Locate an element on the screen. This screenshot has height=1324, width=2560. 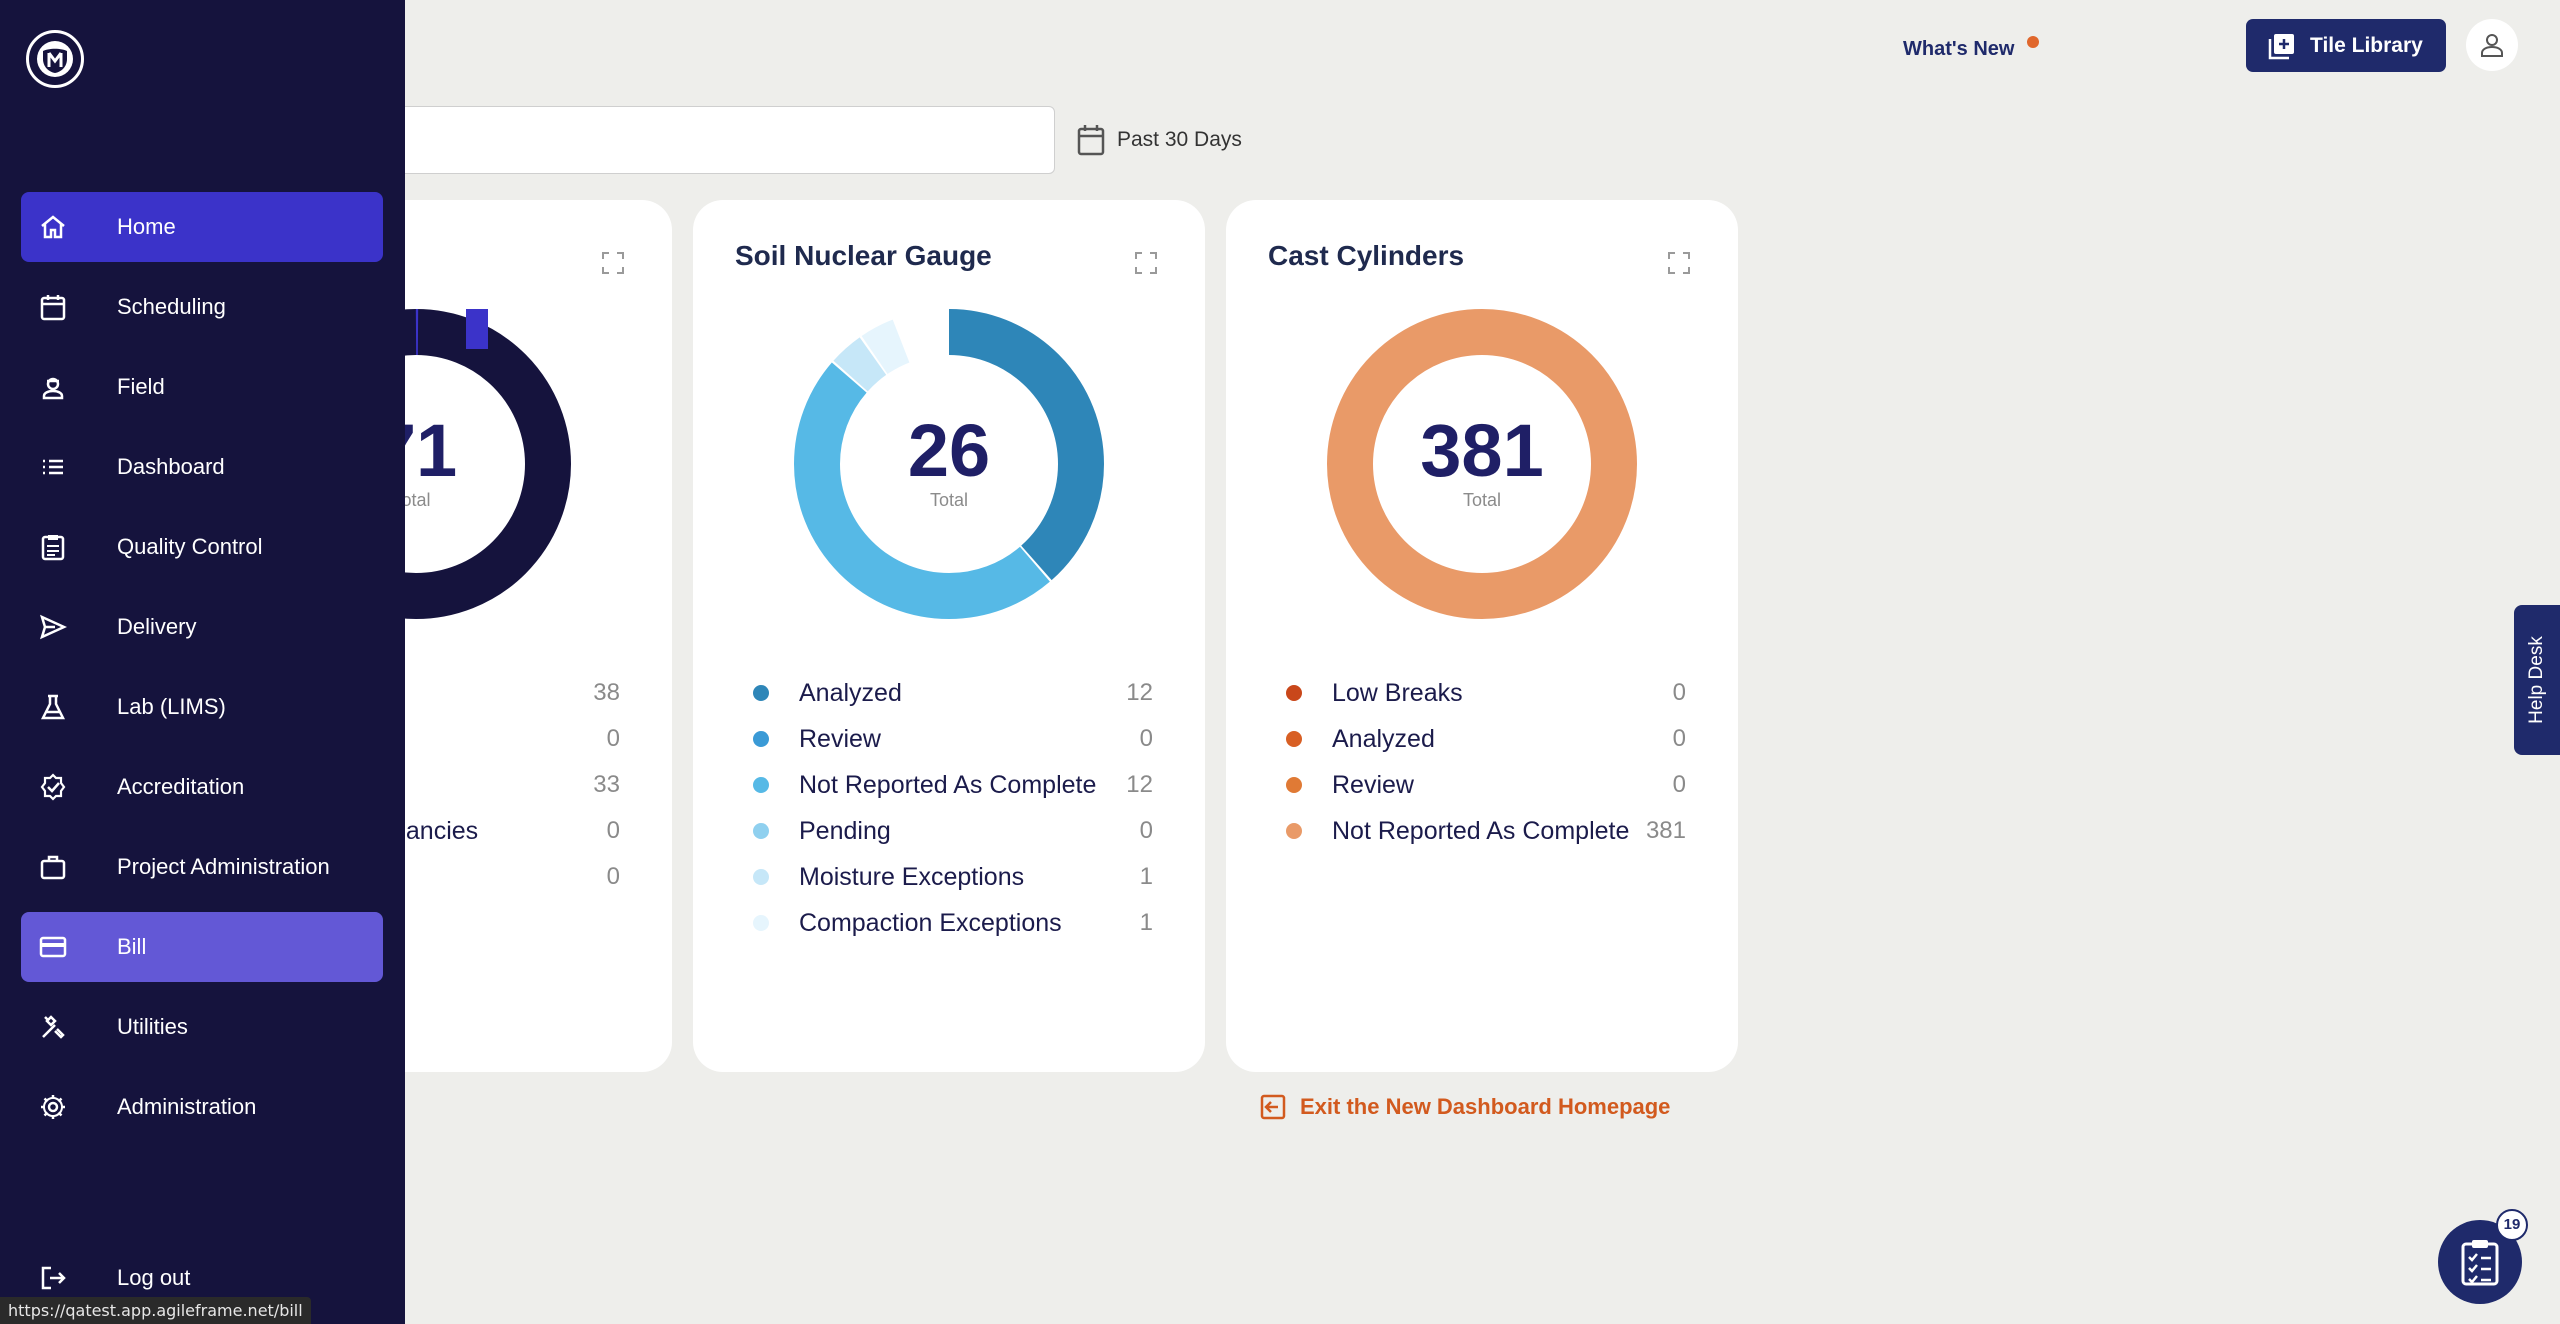
sidebar-item-label: Home is located at coordinates (146, 226).